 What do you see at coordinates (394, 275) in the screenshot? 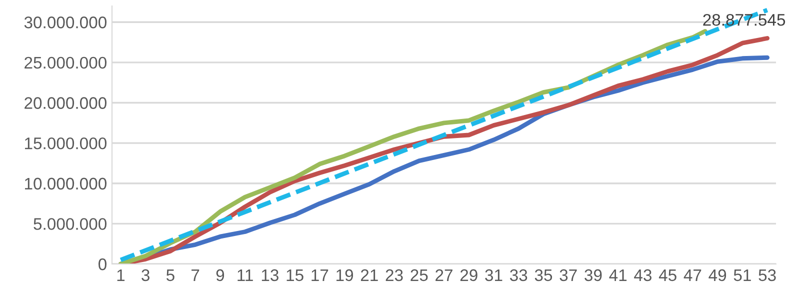
I see `x-tick-label: 23` at bounding box center [394, 275].